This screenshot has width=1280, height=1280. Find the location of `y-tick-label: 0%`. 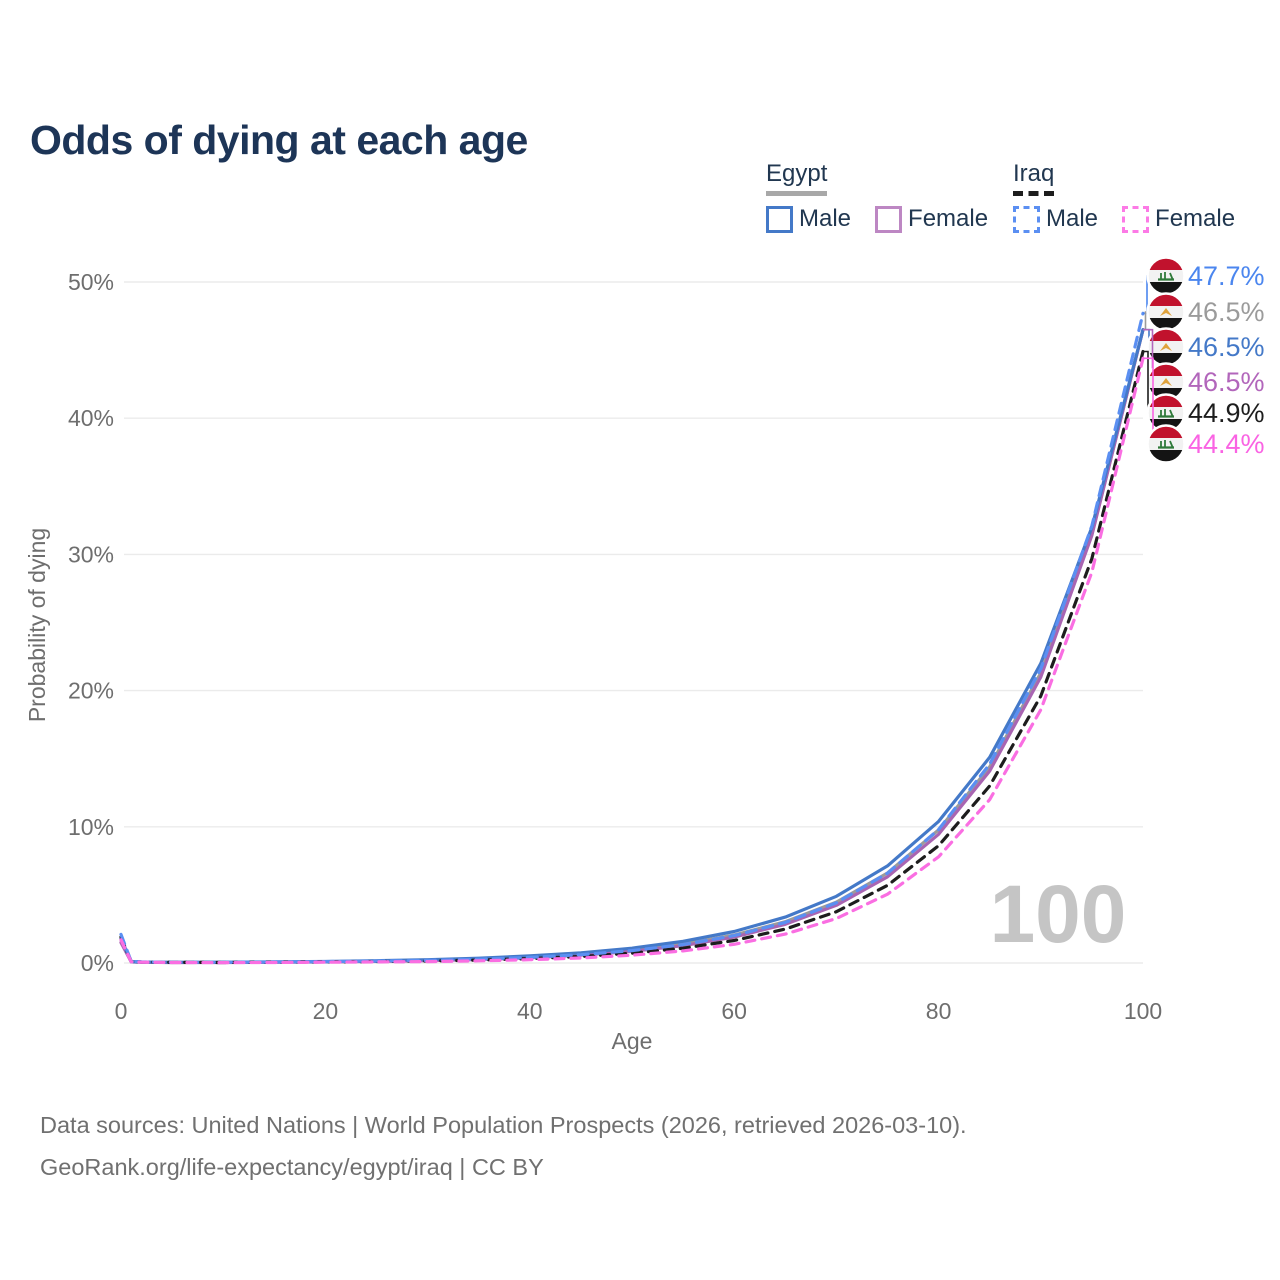

y-tick-label: 0% is located at coordinates (97, 963).